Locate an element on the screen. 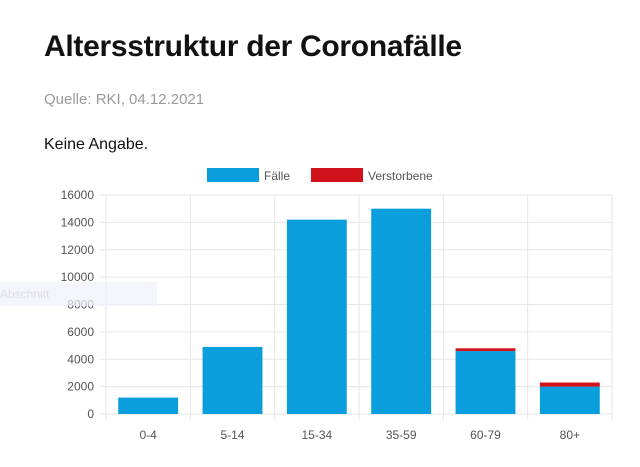  y-tick-label: 0 is located at coordinates (90, 414).